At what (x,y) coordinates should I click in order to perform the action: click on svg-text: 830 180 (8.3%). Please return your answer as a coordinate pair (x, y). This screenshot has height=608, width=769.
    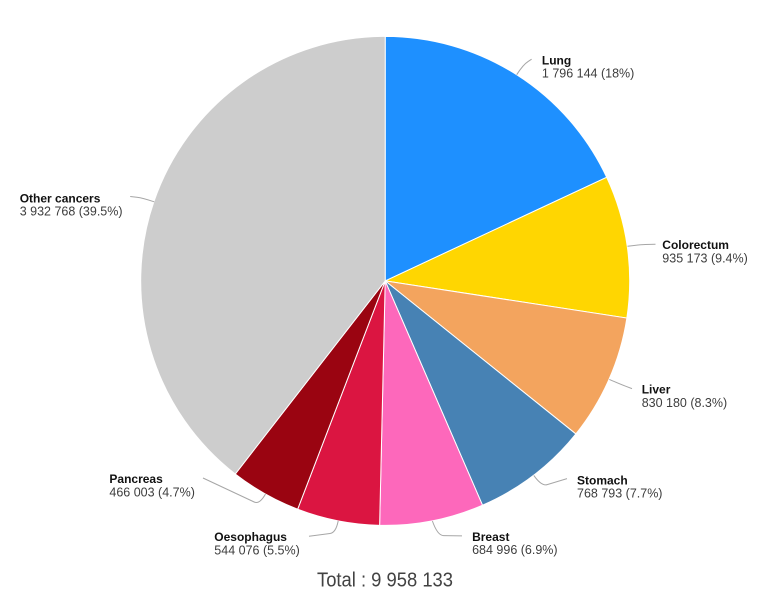
    Looking at the image, I should click on (684, 403).